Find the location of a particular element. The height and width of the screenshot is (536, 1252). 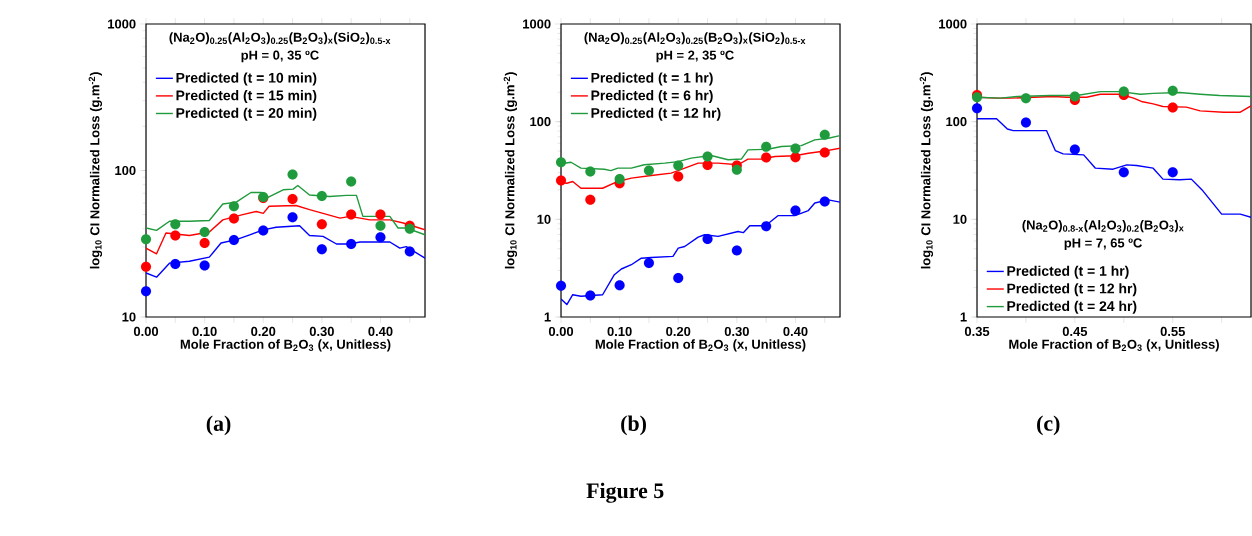

legend-label: Predicted (t = 20 min) is located at coordinates (246, 114).